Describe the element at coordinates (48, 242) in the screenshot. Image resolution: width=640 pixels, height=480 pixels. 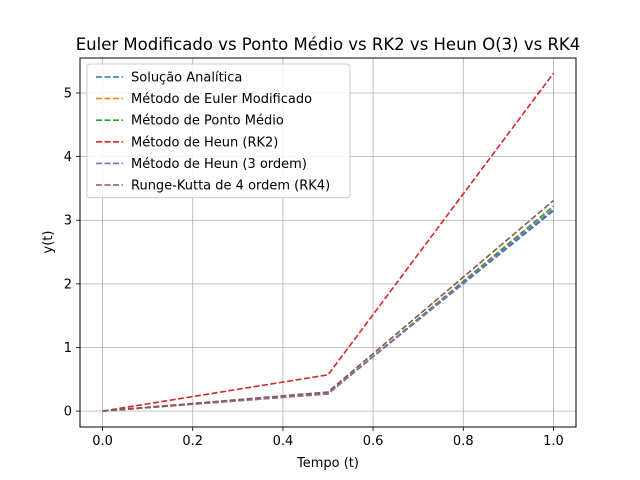
I see `y-axis-label: y(t)` at that location.